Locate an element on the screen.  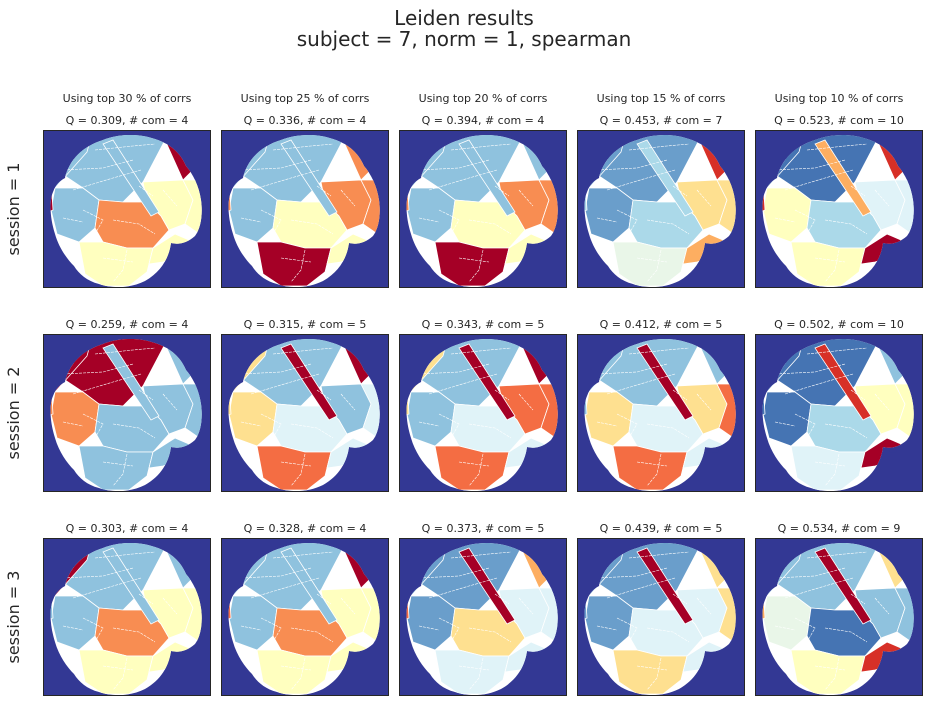
panel-title: Q = 0.259, # com = 4 is located at coordinates (127, 324).